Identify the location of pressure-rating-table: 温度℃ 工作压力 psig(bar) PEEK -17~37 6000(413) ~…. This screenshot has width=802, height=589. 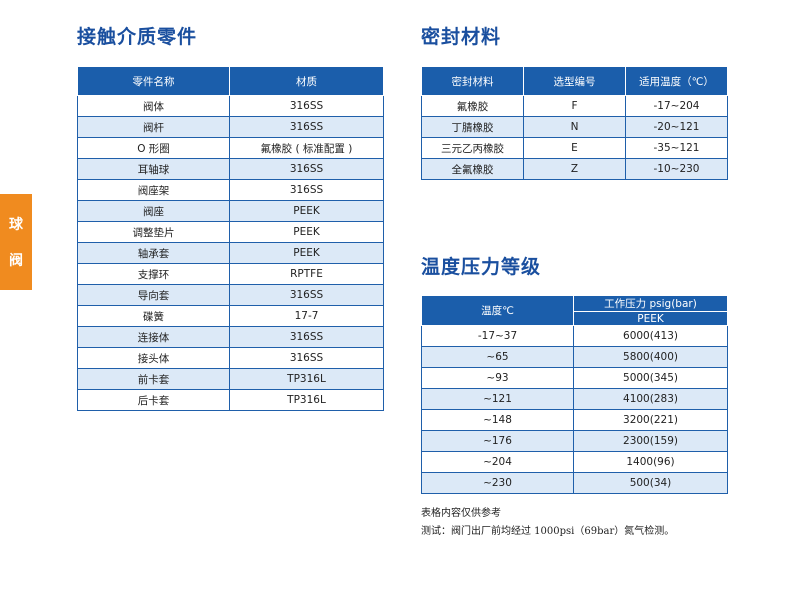
(574, 394).